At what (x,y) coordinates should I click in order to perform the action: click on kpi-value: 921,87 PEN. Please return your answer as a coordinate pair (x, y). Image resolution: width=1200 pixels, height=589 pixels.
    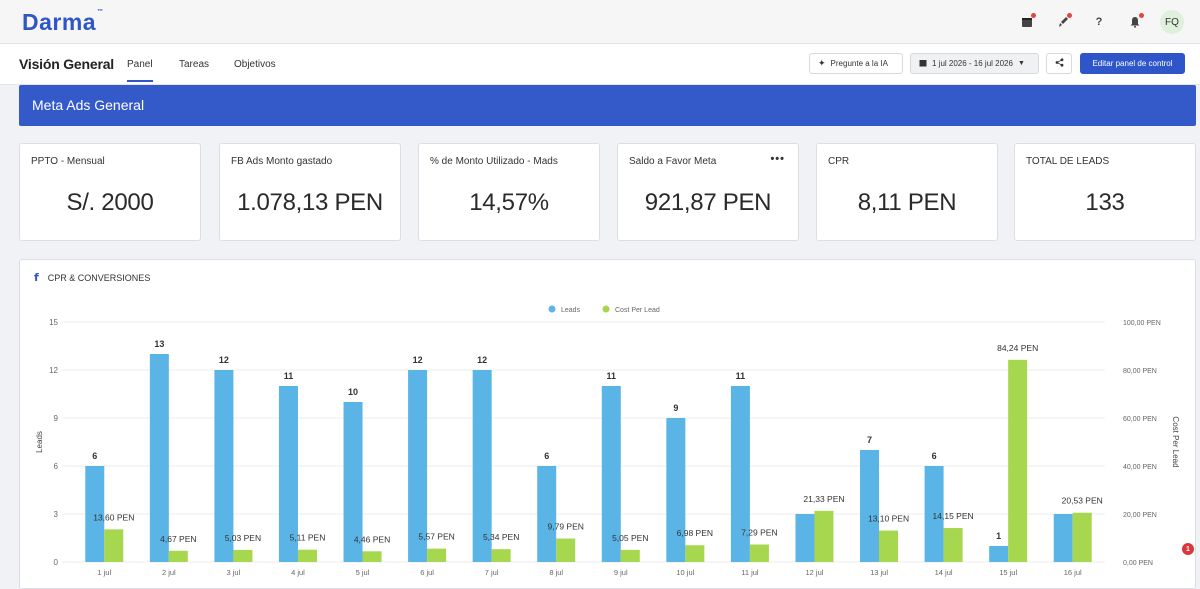
    Looking at the image, I should click on (708, 202).